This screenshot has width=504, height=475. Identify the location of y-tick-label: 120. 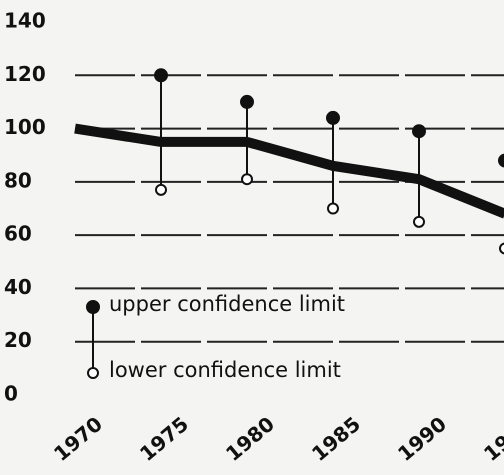
(25, 74).